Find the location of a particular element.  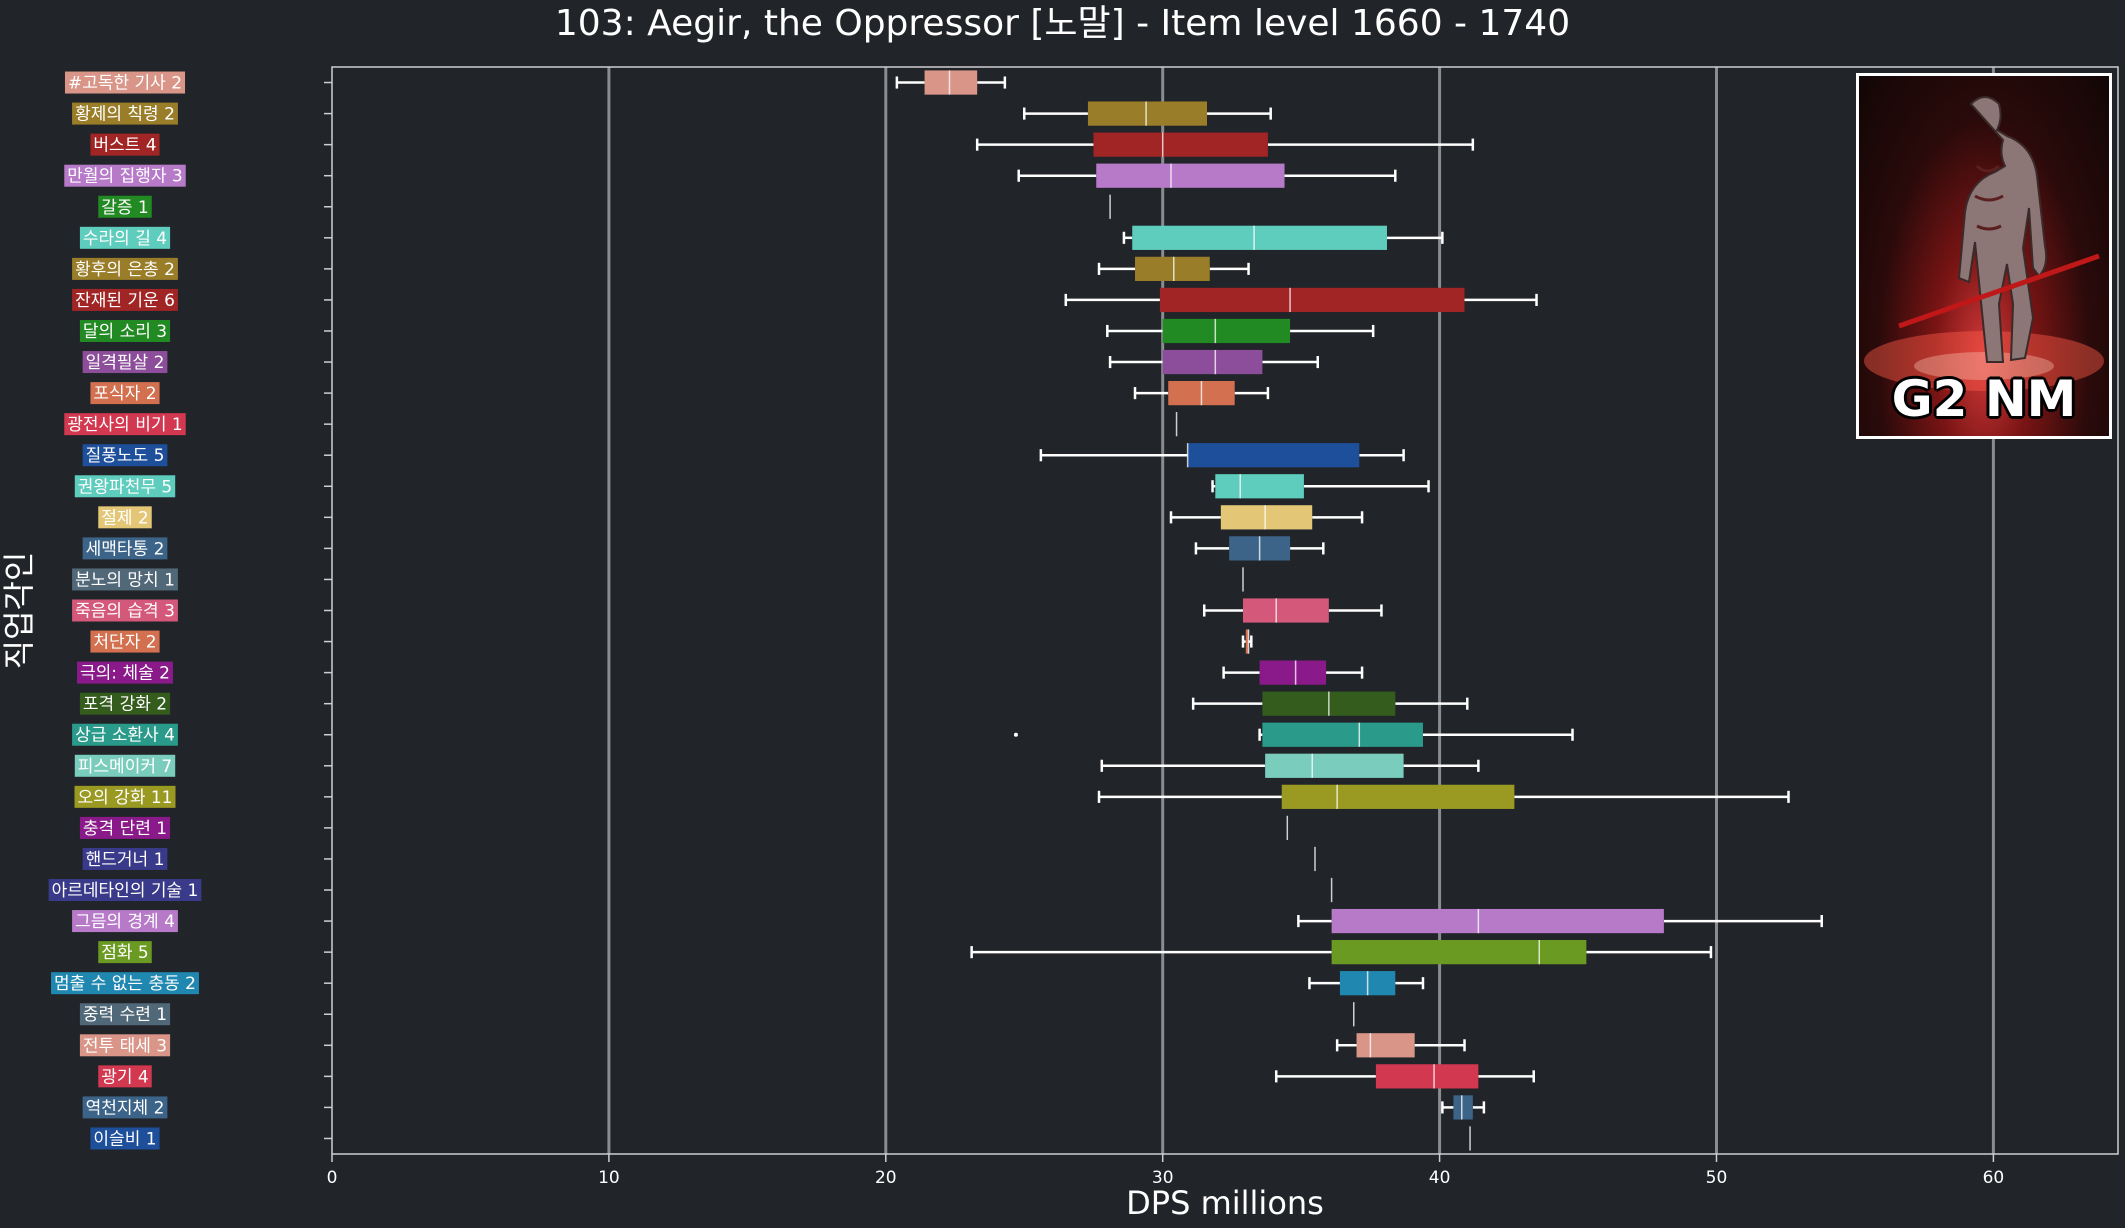

category-label-text: 세맥타통 2 is located at coordinates (125, 549).